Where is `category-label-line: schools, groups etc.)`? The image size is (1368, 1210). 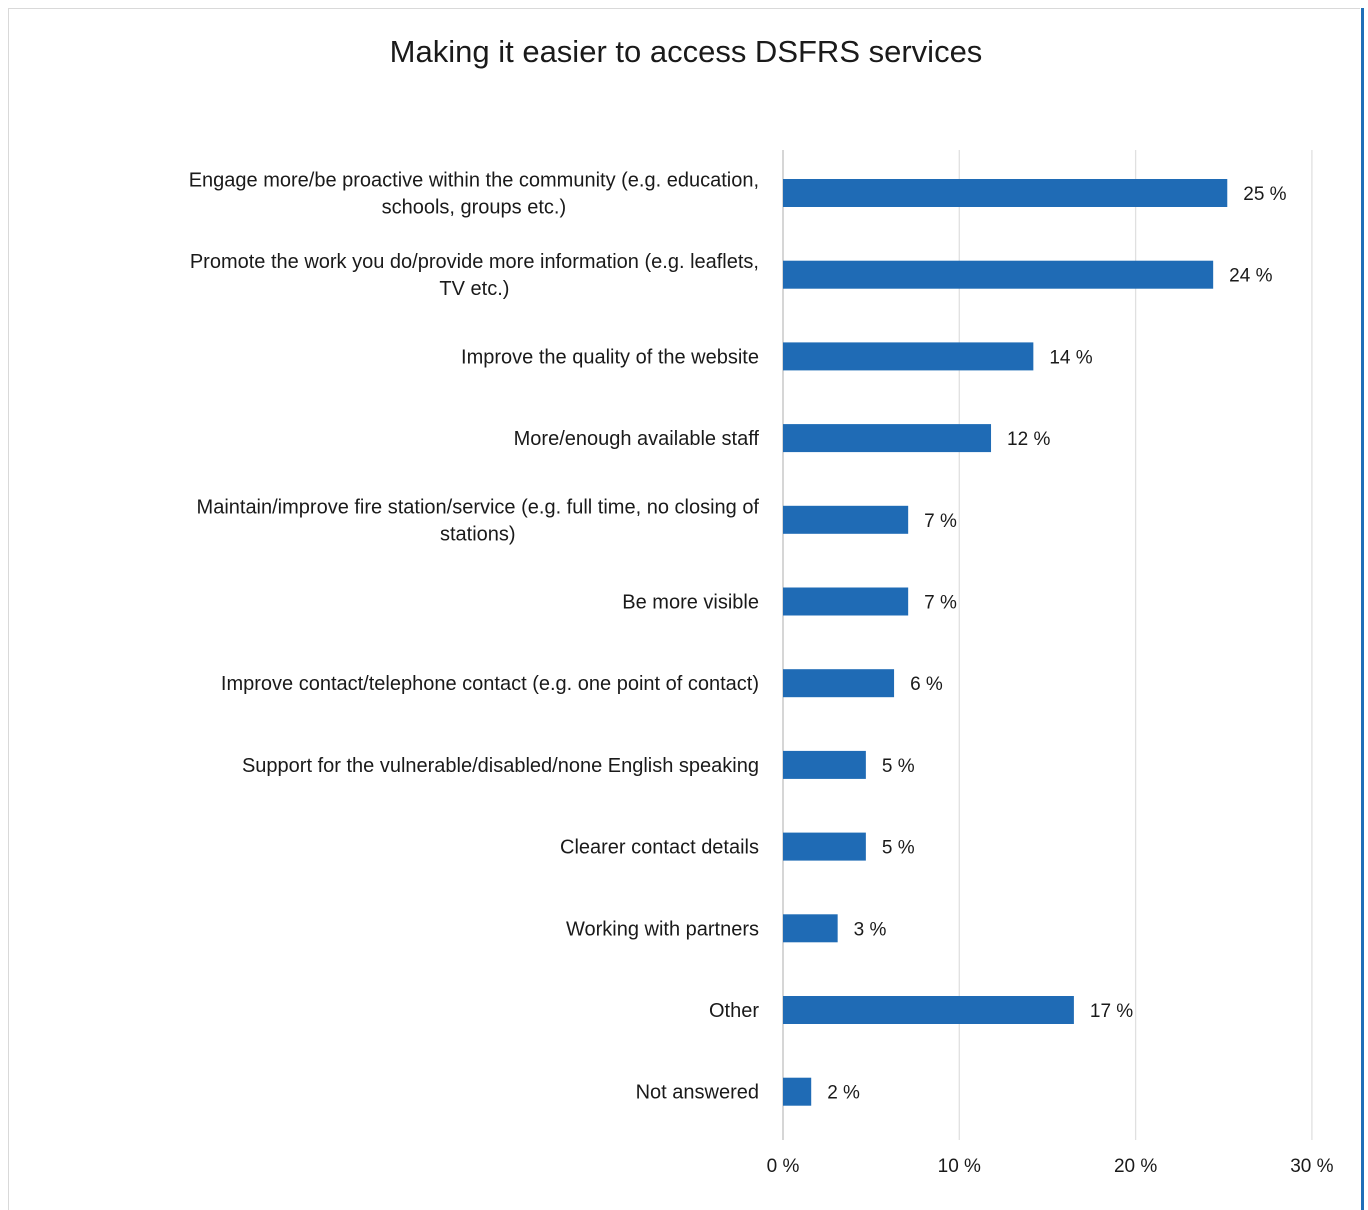 category-label-line: schools, groups etc.) is located at coordinates (474, 208).